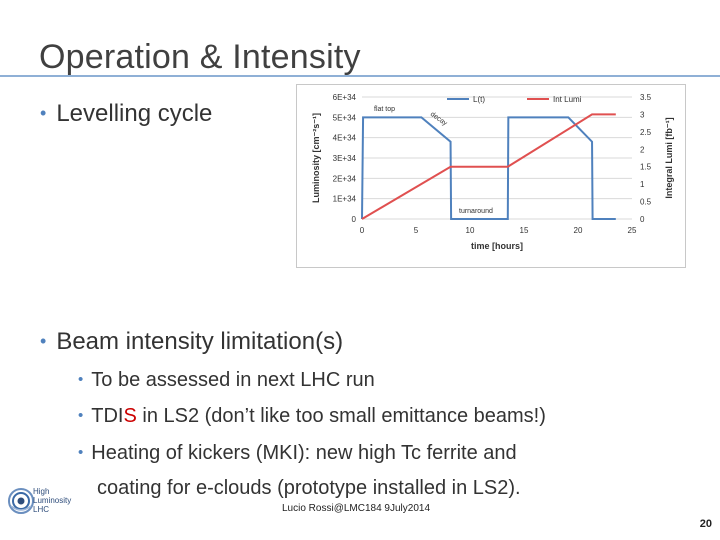 The width and height of the screenshot is (720, 540). Describe the element at coordinates (130, 416) in the screenshot. I see `sub-bullet-2-highlight: S` at that location.